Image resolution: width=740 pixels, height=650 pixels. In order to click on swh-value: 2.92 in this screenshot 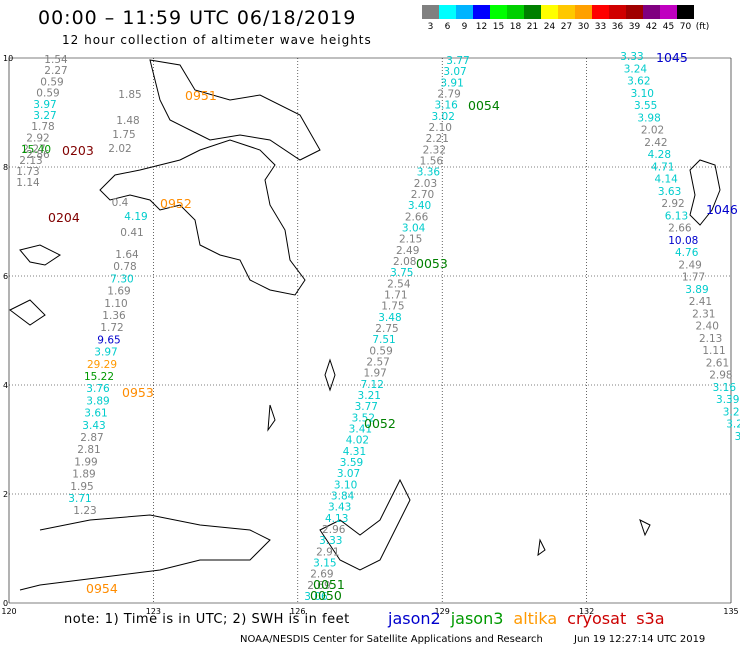, I will do `click(672, 204)`.